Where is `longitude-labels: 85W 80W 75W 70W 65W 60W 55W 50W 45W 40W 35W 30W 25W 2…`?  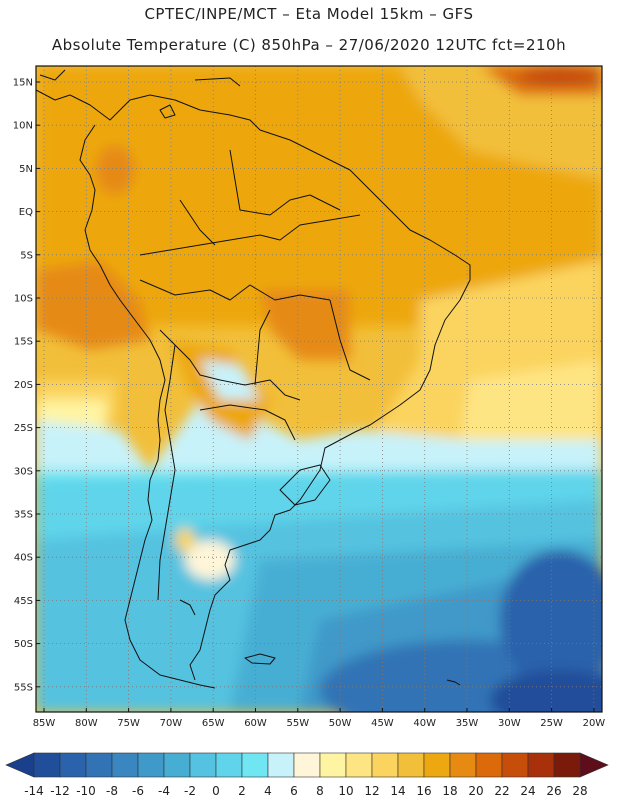
longitude-labels: 85W 80W 75W 70W 65W 60W 55W 50W 45W 40W 35W 30W 25W 2… is located at coordinates (319, 718).